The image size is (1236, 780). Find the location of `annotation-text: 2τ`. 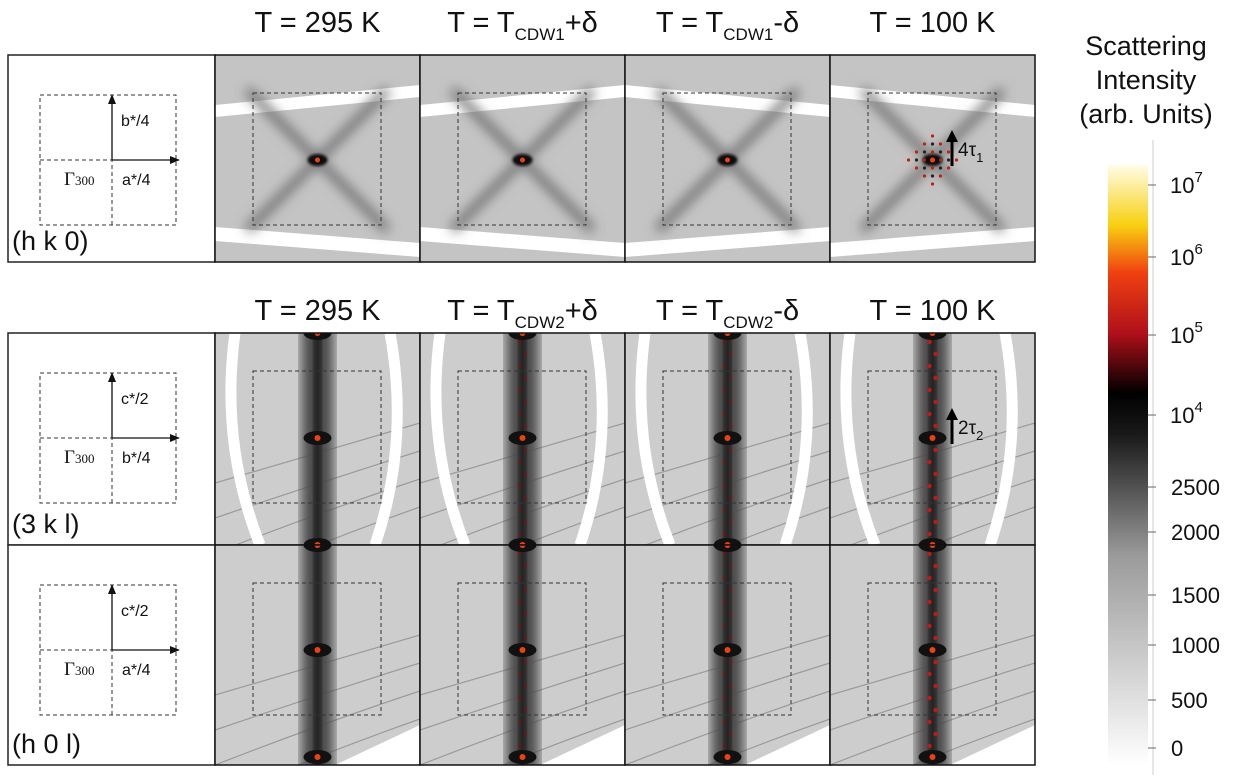

annotation-text: 2τ is located at coordinates (967, 428).